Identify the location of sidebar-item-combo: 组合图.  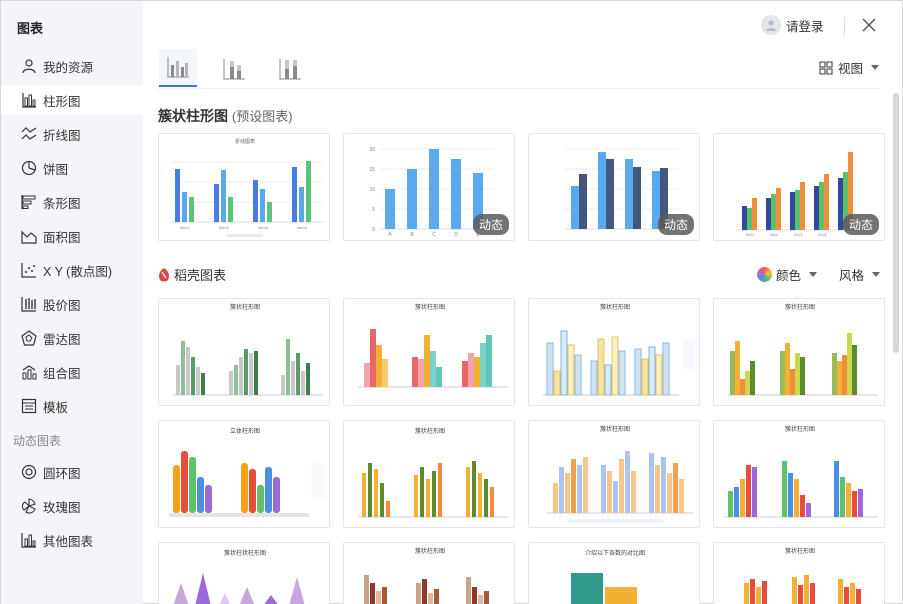
(72, 372).